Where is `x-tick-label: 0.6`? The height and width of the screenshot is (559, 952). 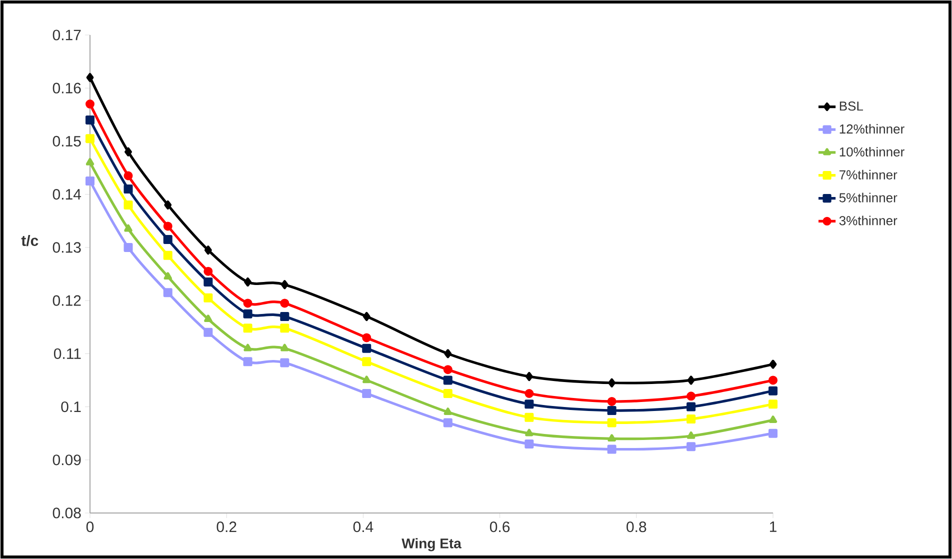 x-tick-label: 0.6 is located at coordinates (500, 527).